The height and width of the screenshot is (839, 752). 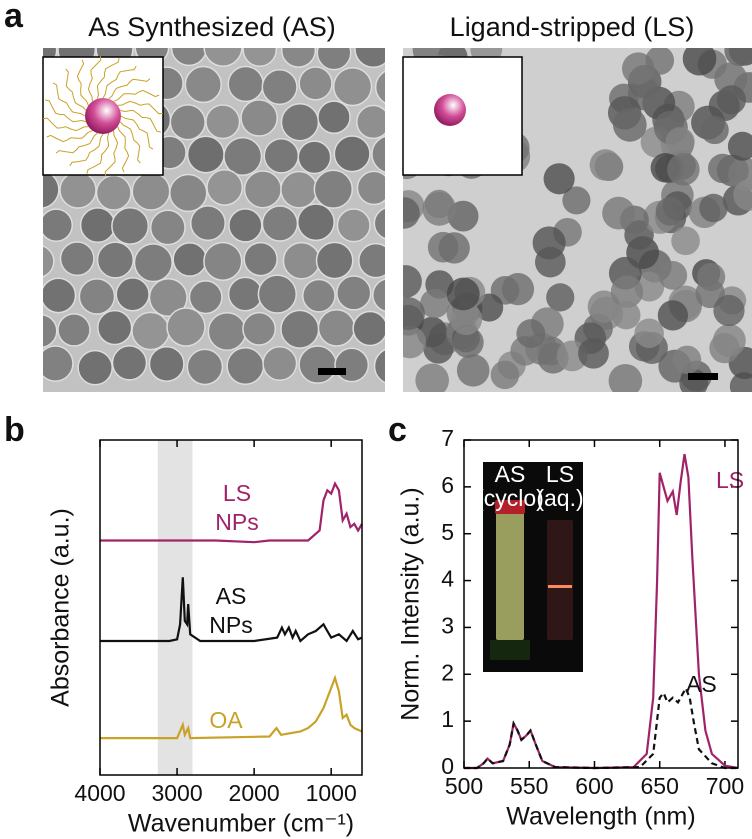 What do you see at coordinates (533, 567) in the screenshot?
I see `photo-inset` at bounding box center [533, 567].